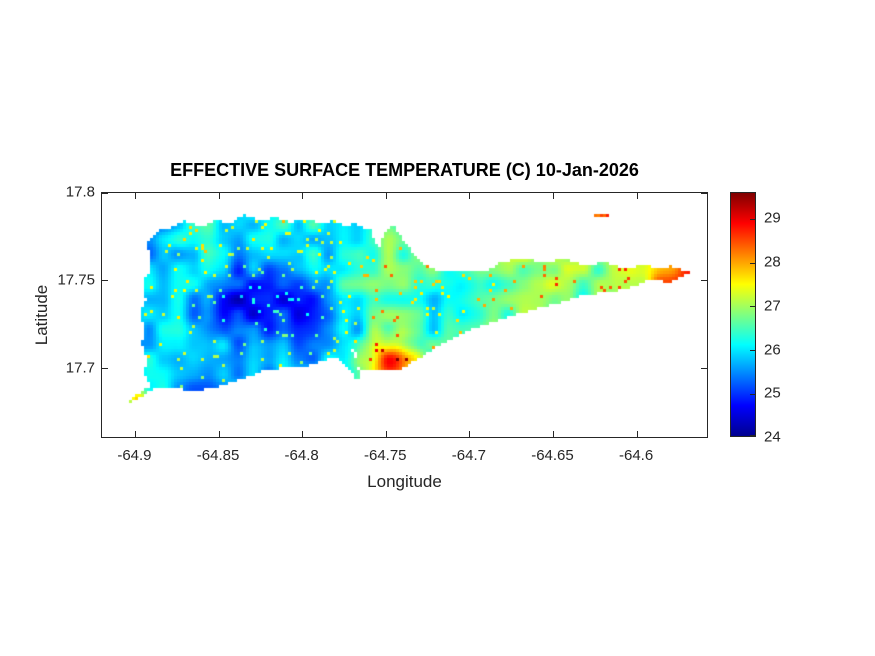 The width and height of the screenshot is (875, 656). What do you see at coordinates (772, 437) in the screenshot?
I see `colorbar-tick-label: 24` at bounding box center [772, 437].